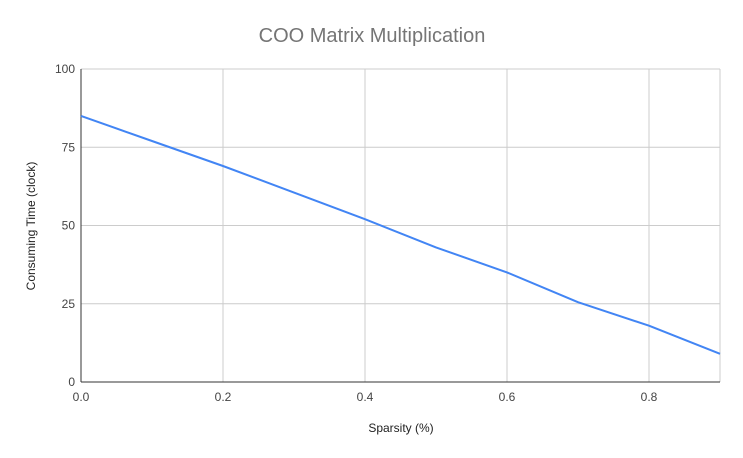  I want to click on y-tick-label: 25, so click(69, 304).